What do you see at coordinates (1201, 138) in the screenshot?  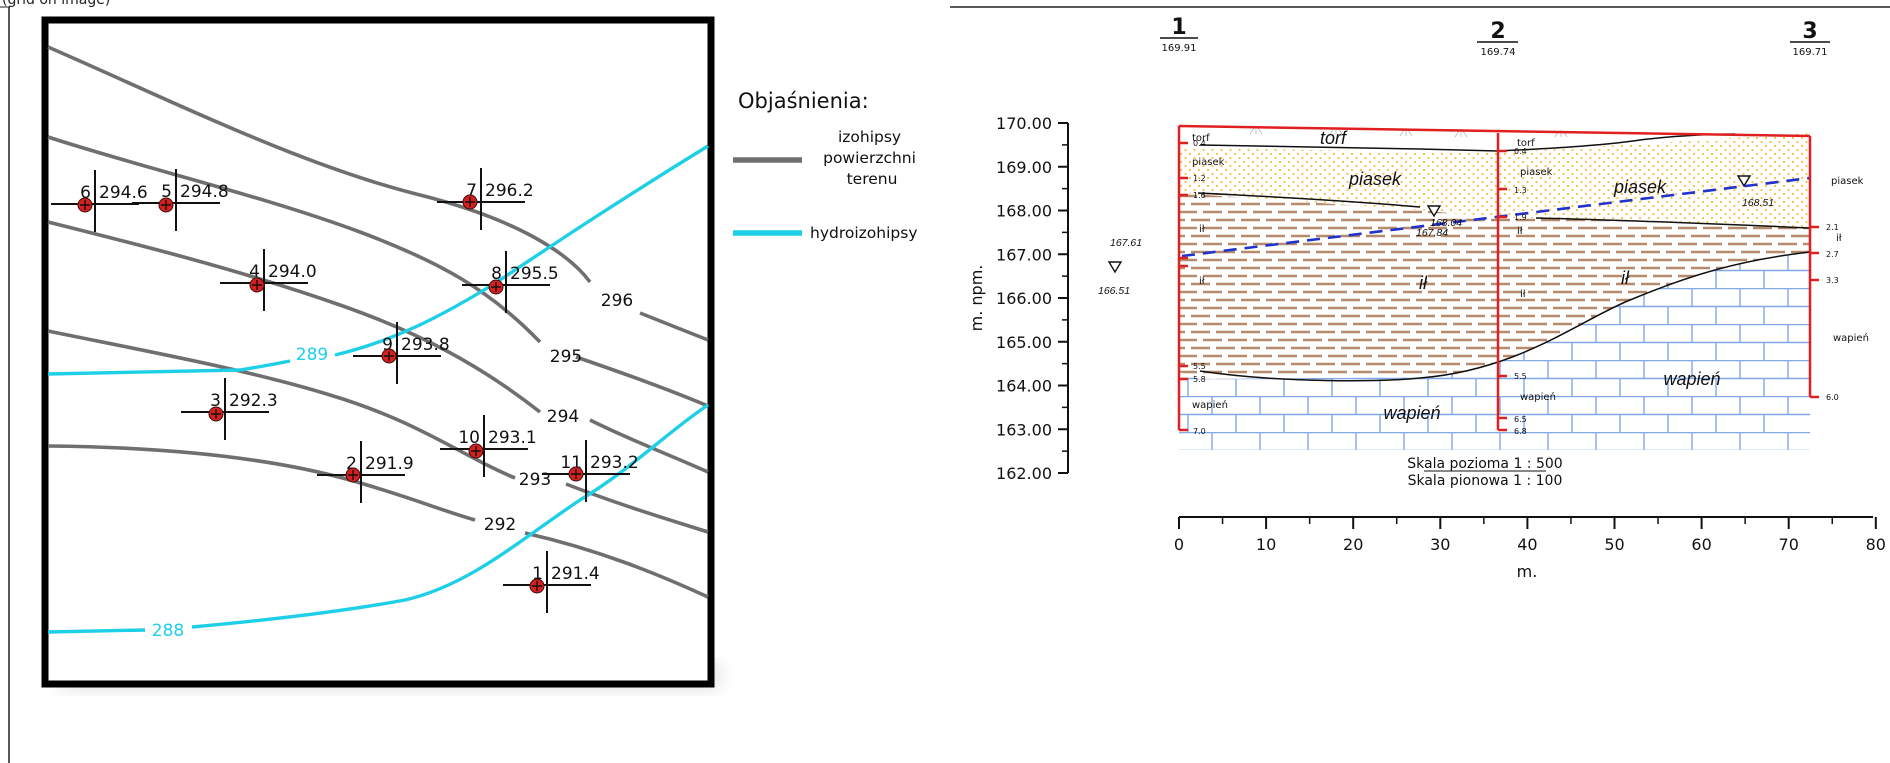 I see `bh1-name-torf: torf` at bounding box center [1201, 138].